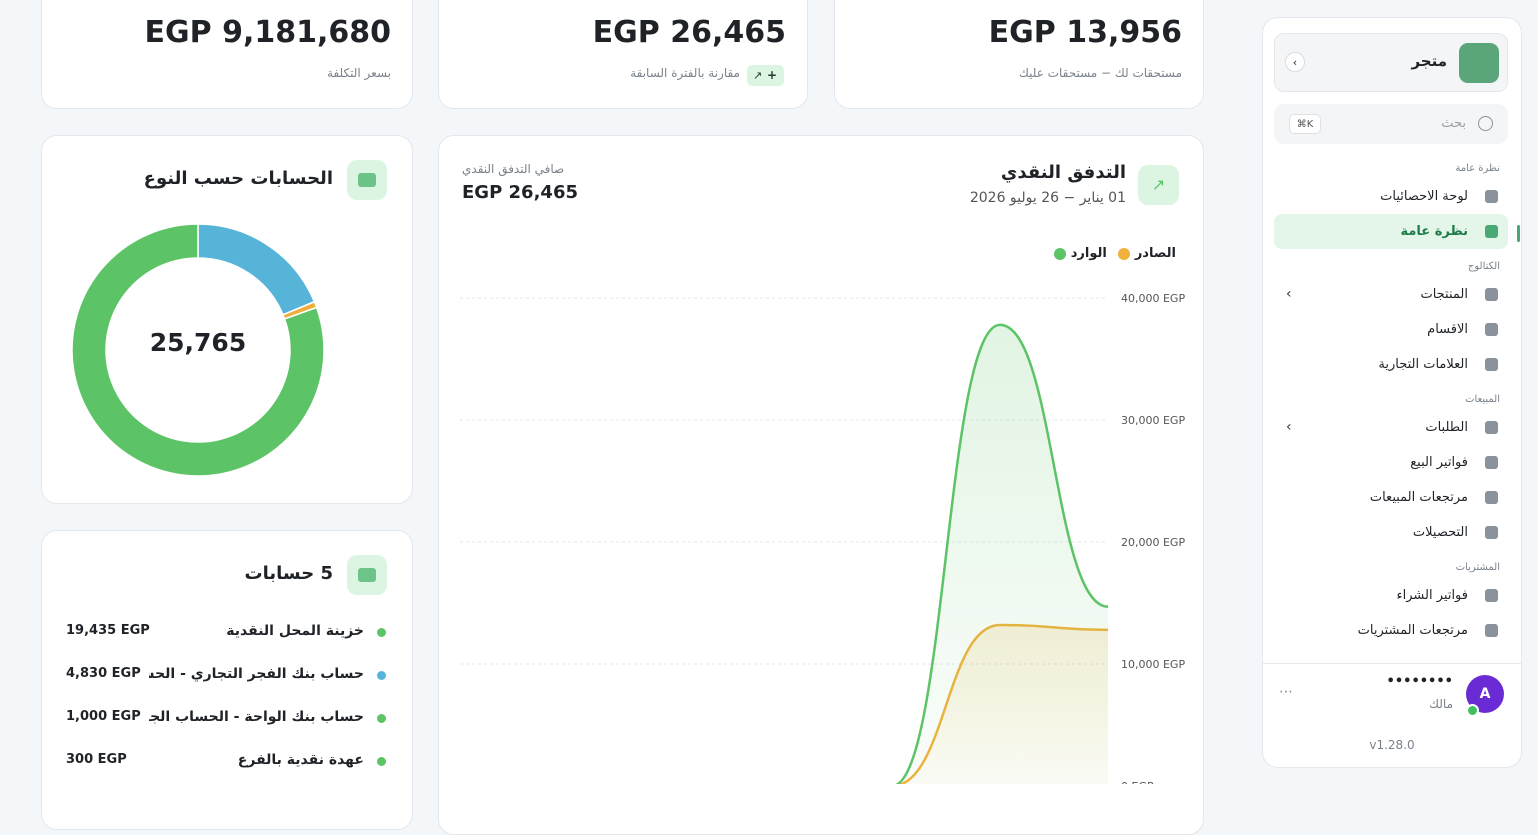 Image resolution: width=1538 pixels, height=835 pixels. Describe the element at coordinates (1158, 185) in the screenshot. I see `cashflow-icon: ↗` at that location.